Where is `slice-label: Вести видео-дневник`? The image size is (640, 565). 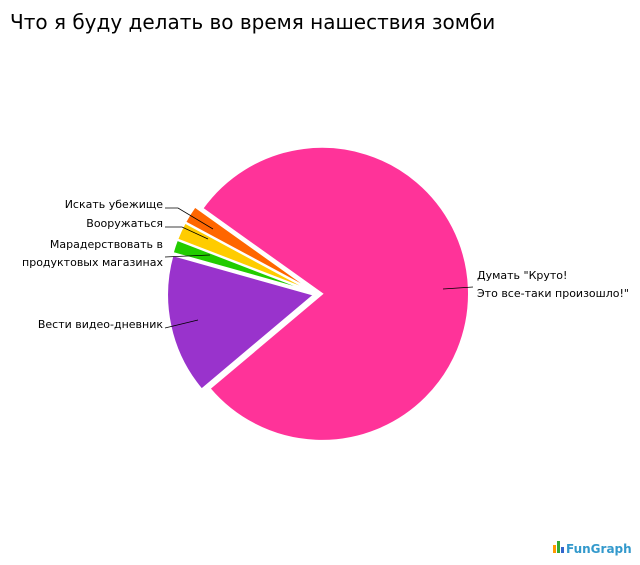 slice-label: Вести видео-дневник is located at coordinates (101, 324).